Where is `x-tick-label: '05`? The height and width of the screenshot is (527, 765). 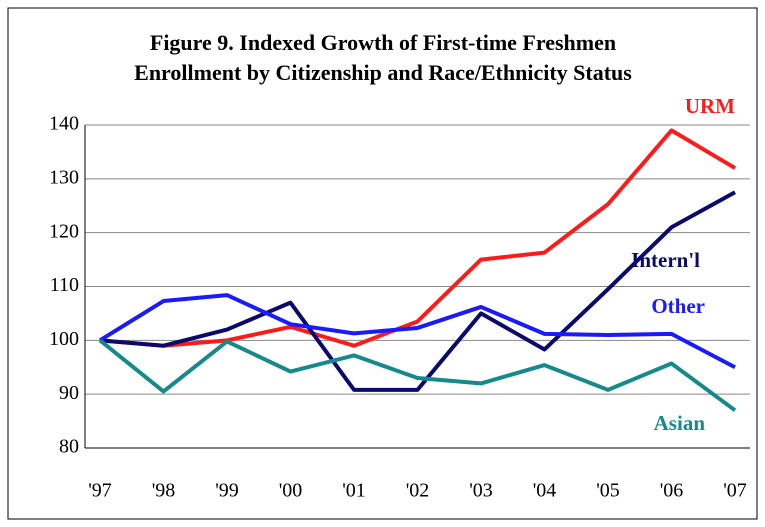
x-tick-label: '05 is located at coordinates (608, 491).